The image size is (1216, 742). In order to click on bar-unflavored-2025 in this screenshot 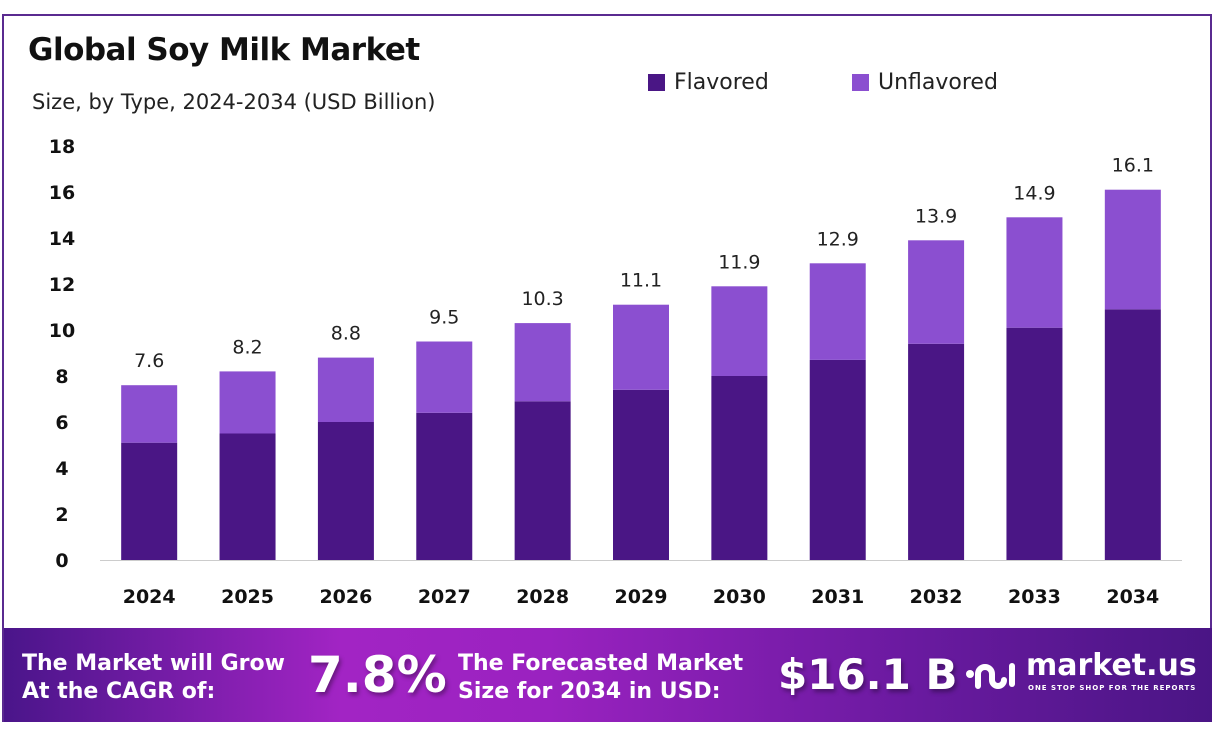, I will do `click(247, 402)`.